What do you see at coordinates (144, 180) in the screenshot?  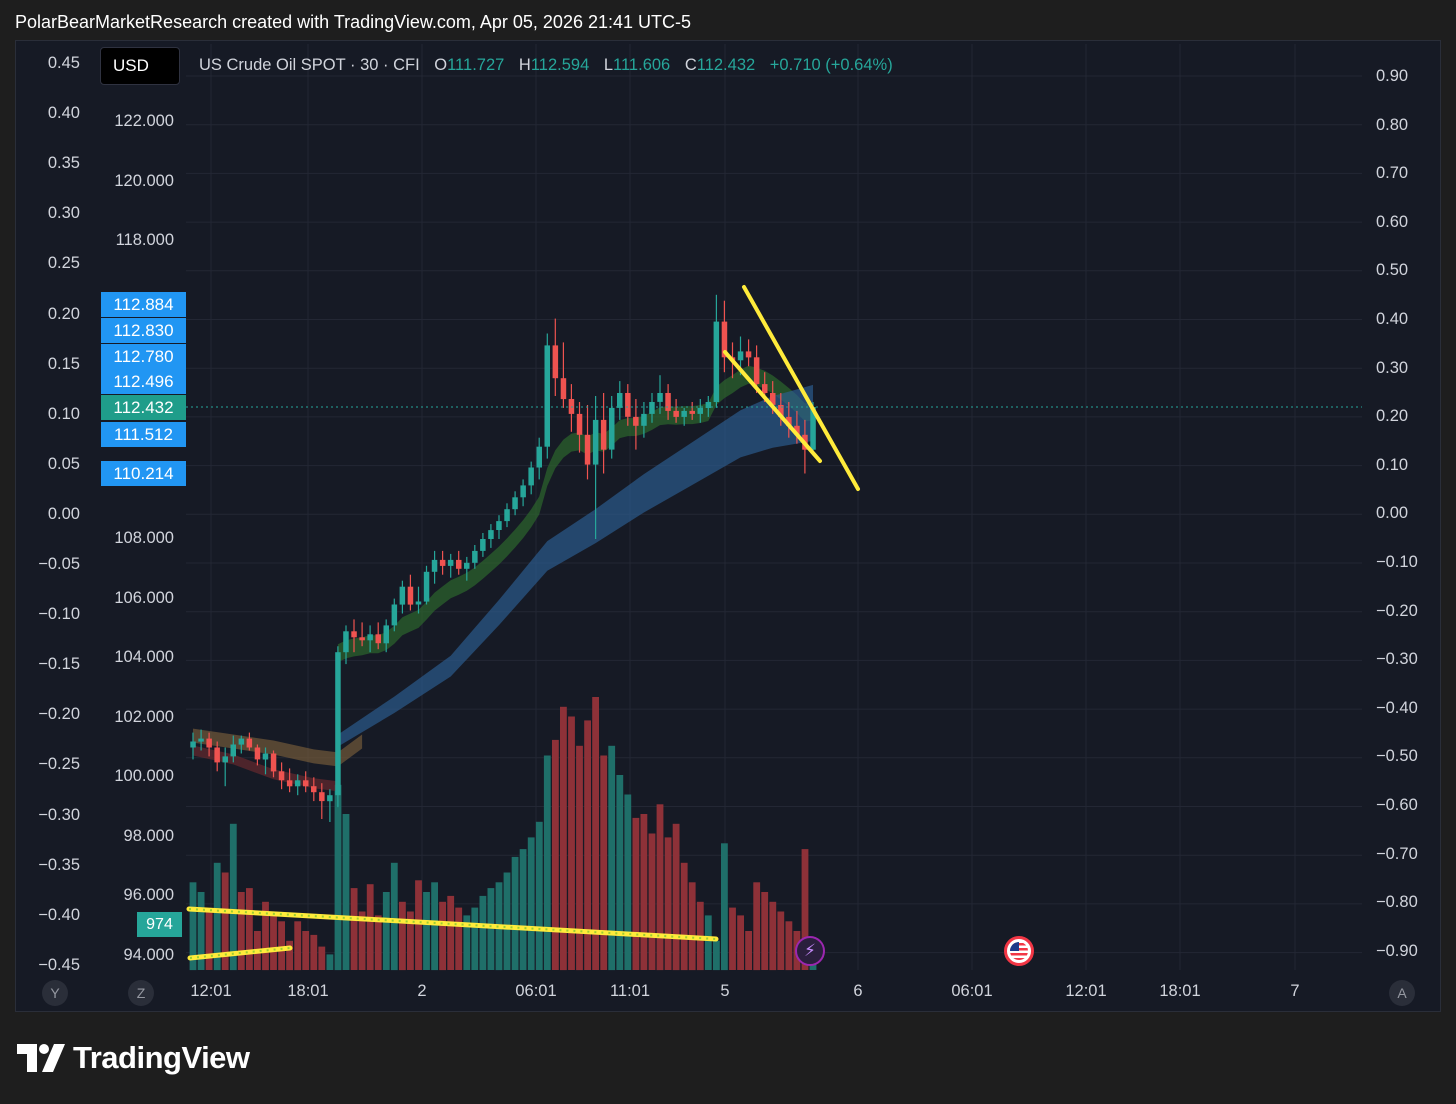 I see `price-axis-tick: 120.000` at bounding box center [144, 180].